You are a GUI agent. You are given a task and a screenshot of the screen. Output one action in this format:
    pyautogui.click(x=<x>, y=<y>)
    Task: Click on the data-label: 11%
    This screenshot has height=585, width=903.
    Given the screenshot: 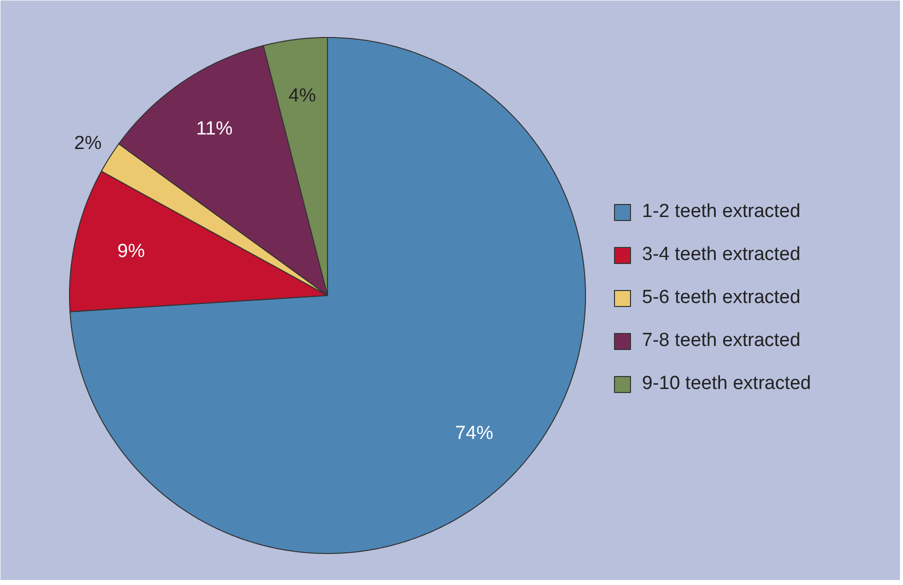 What is the action you would take?
    pyautogui.click(x=214, y=129)
    